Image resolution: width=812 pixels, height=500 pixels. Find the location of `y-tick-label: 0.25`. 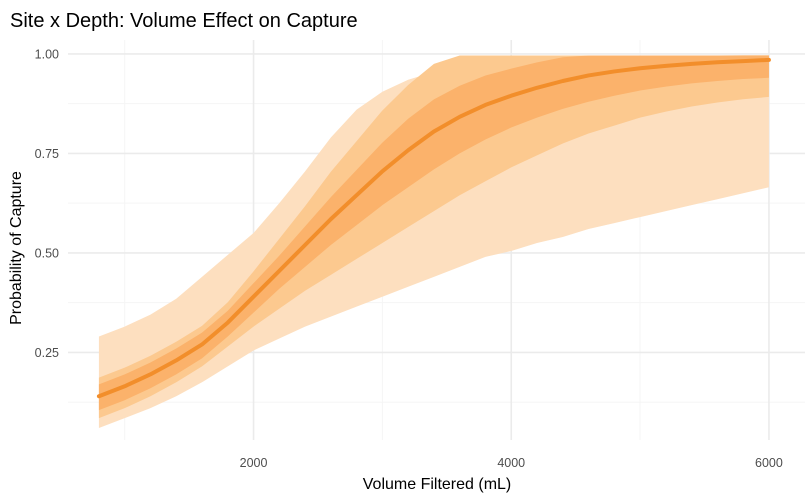

y-tick-label: 0.25 is located at coordinates (47, 353).